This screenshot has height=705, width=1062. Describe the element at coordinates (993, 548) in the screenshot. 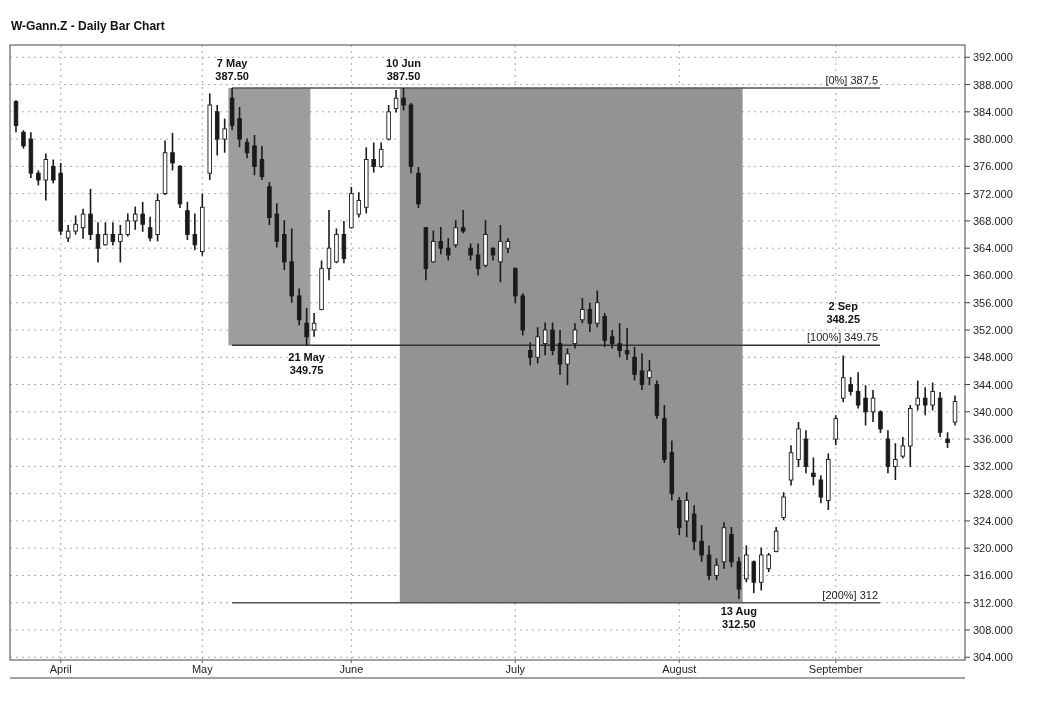

I see `y-tick-label: 320.000` at that location.